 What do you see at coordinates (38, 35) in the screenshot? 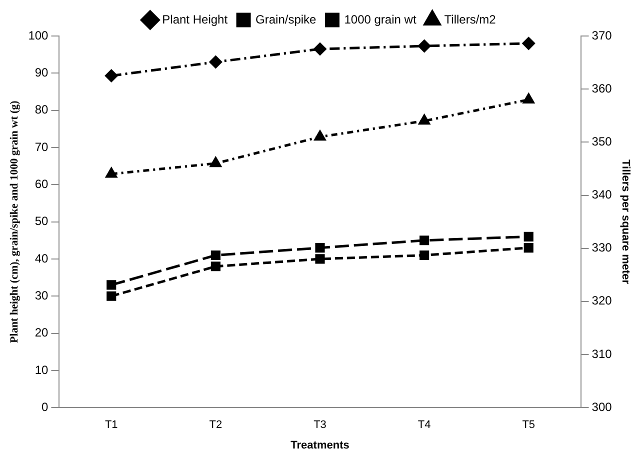
I see `y-tick-label: 100` at bounding box center [38, 35].